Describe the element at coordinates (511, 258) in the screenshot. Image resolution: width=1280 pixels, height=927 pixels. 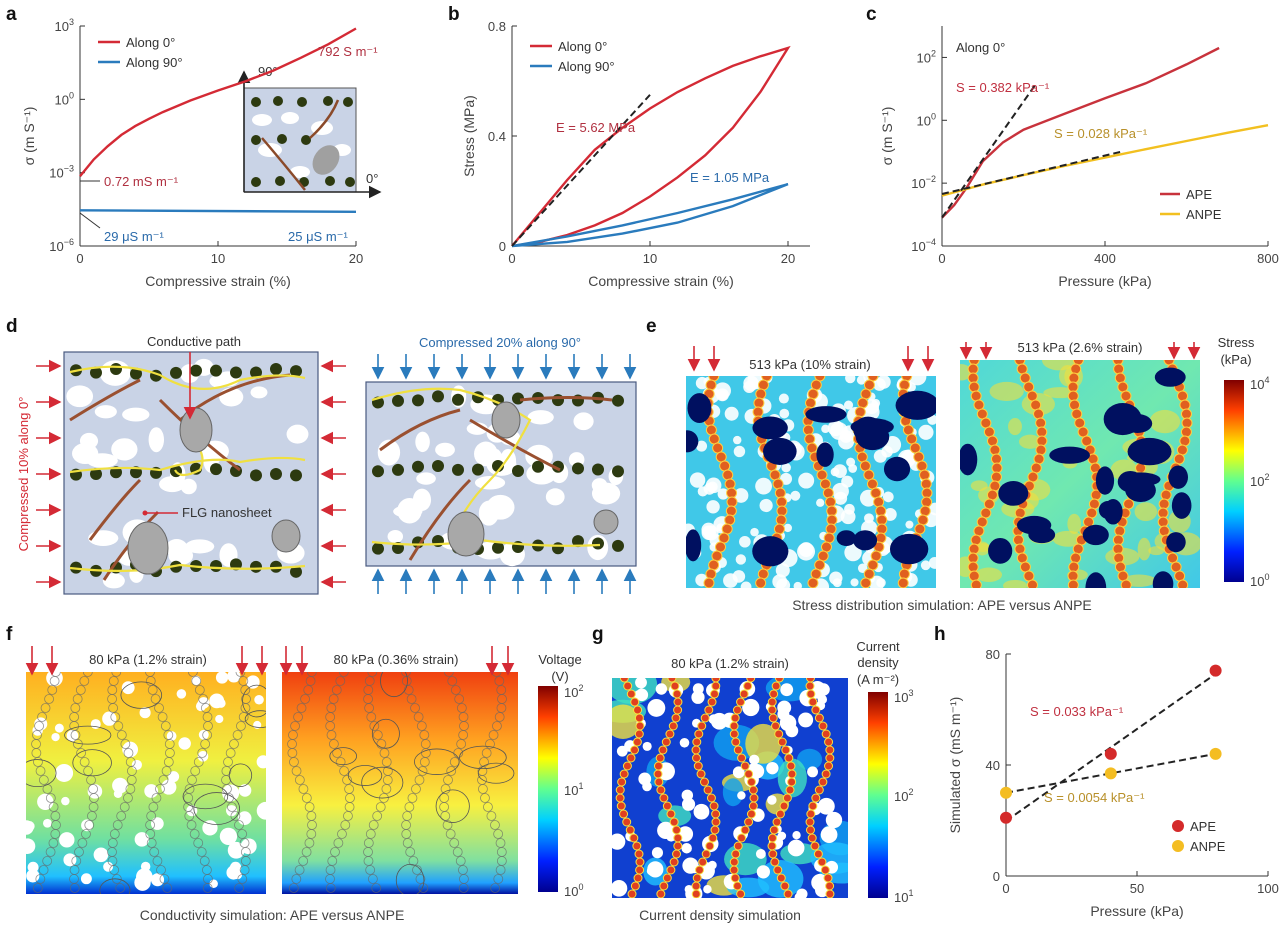
I see `b-xtick-label: 0` at that location.